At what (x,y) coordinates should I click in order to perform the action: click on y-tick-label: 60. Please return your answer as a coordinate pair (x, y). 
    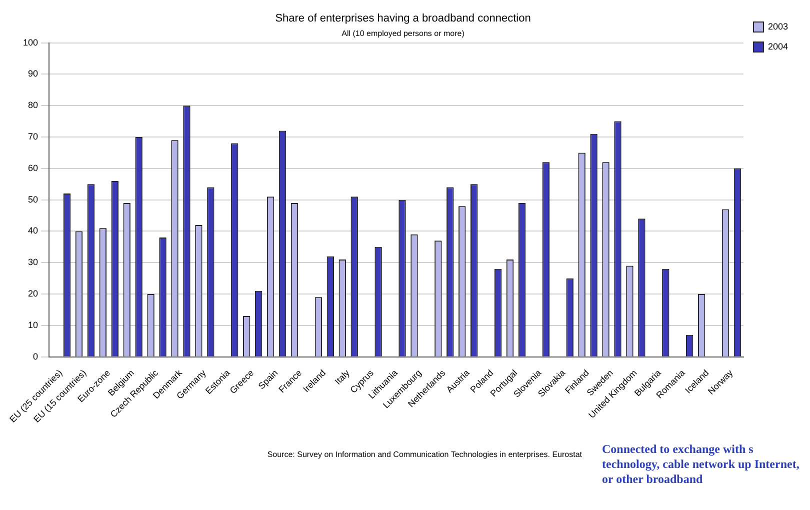
    Looking at the image, I should click on (33, 167).